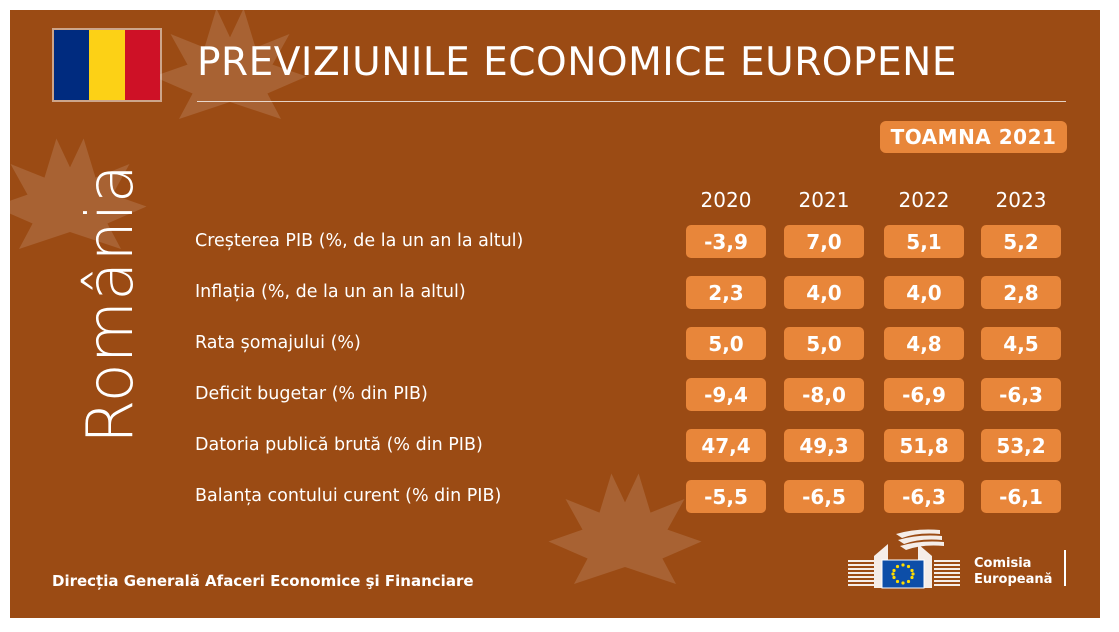  Describe the element at coordinates (72, 65) in the screenshot. I see `flag-stripe-blue` at that location.